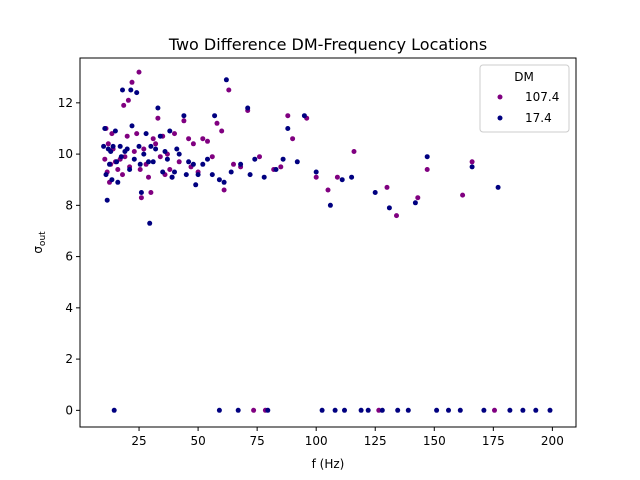 The image size is (640, 480). Describe the element at coordinates (65, 154) in the screenshot. I see `y-tick-label: 10` at that location.